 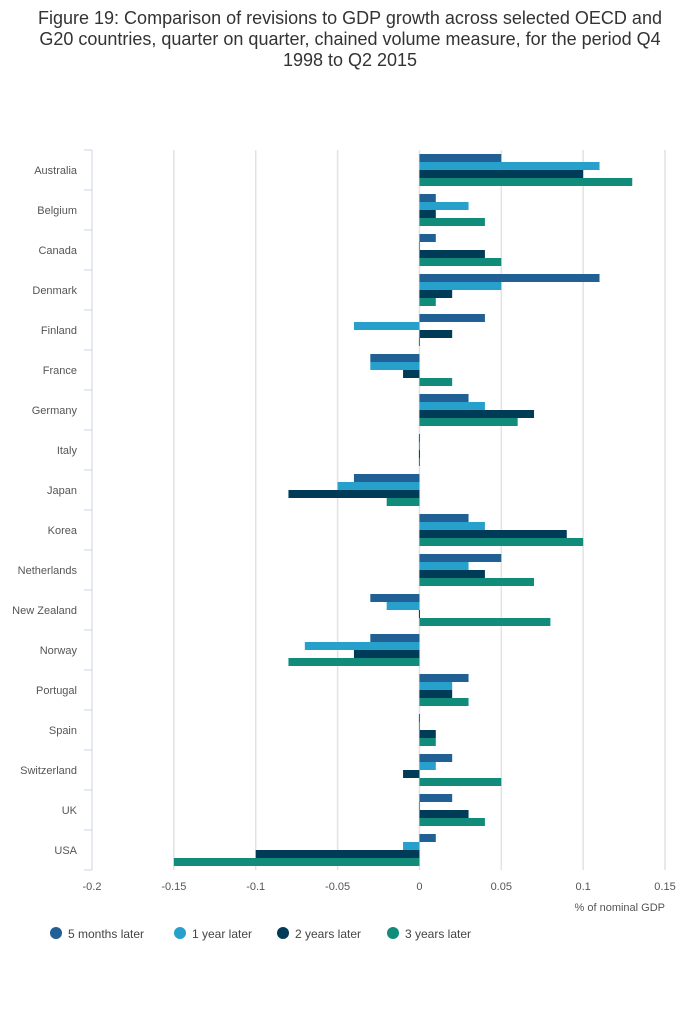 What do you see at coordinates (63, 731) in the screenshot?
I see `y-category-label: Spain` at bounding box center [63, 731].